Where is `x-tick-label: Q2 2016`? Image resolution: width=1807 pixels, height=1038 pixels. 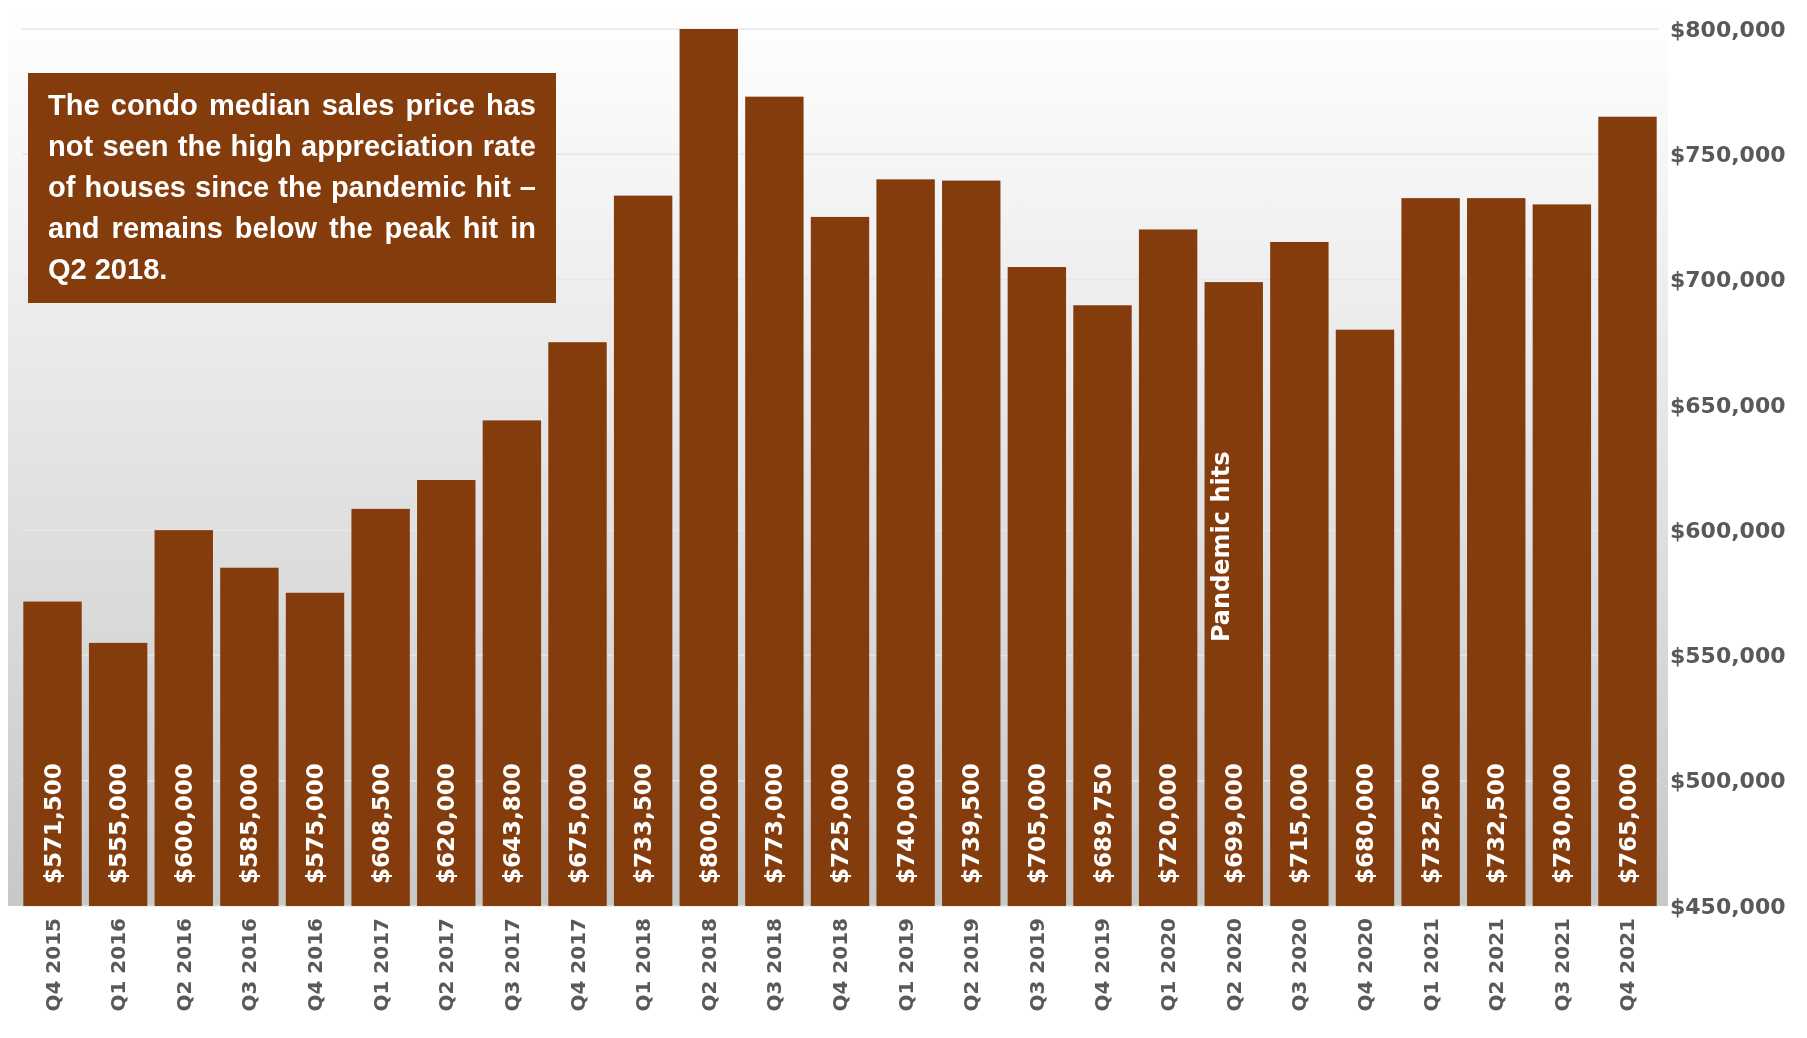
x-tick-label: Q2 2016 is located at coordinates (183, 965).